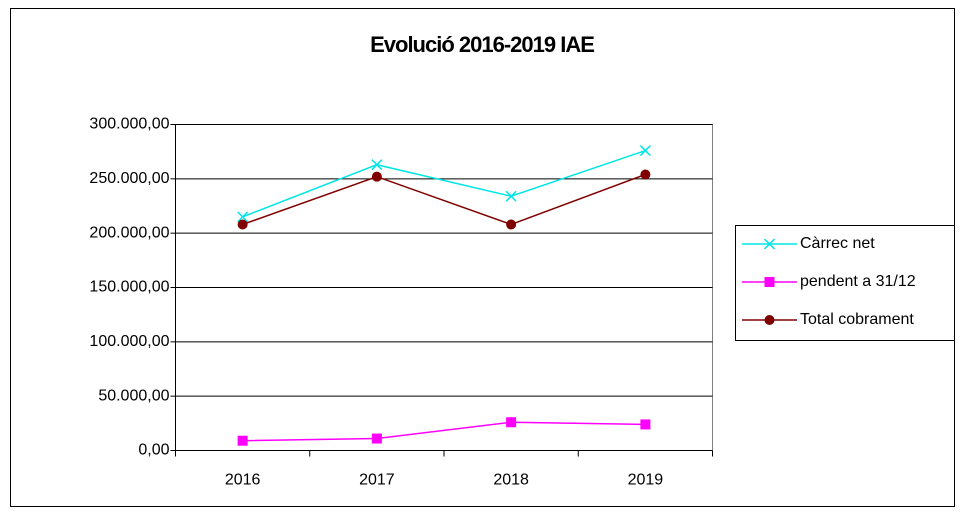 The width and height of the screenshot is (964, 517). Describe the element at coordinates (243, 480) in the screenshot. I see `x-tick-label: 2016` at that location.